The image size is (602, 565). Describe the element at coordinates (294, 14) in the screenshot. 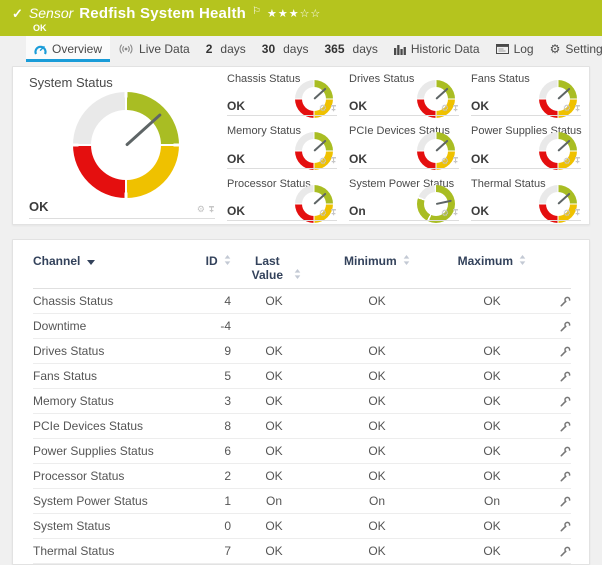

I see `priority-stars: ★★★☆☆` at that location.